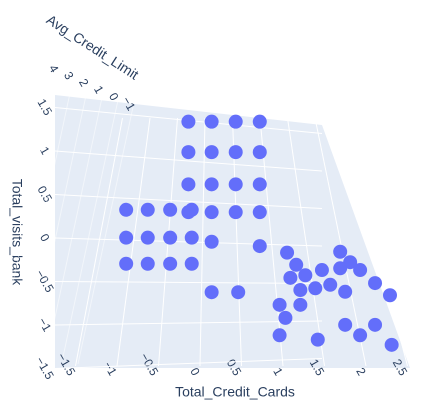 The height and width of the screenshot is (411, 432). I want to click on y-axis-title: Avg_Credit_Limit, so click(93, 46).